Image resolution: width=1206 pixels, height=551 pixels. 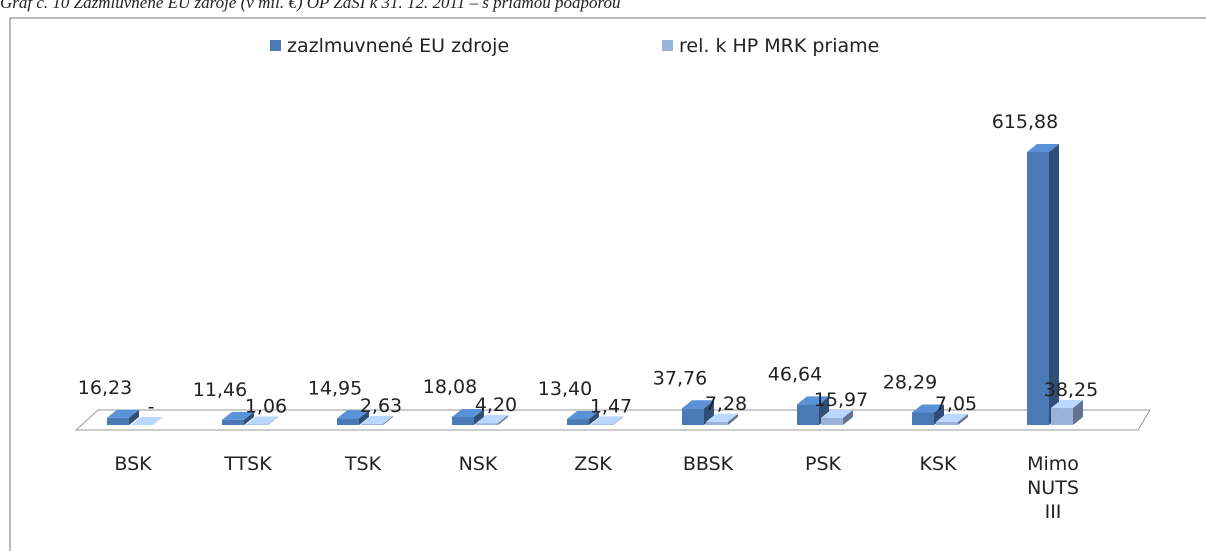 I want to click on data-label: 38,25, so click(x=1071, y=390).